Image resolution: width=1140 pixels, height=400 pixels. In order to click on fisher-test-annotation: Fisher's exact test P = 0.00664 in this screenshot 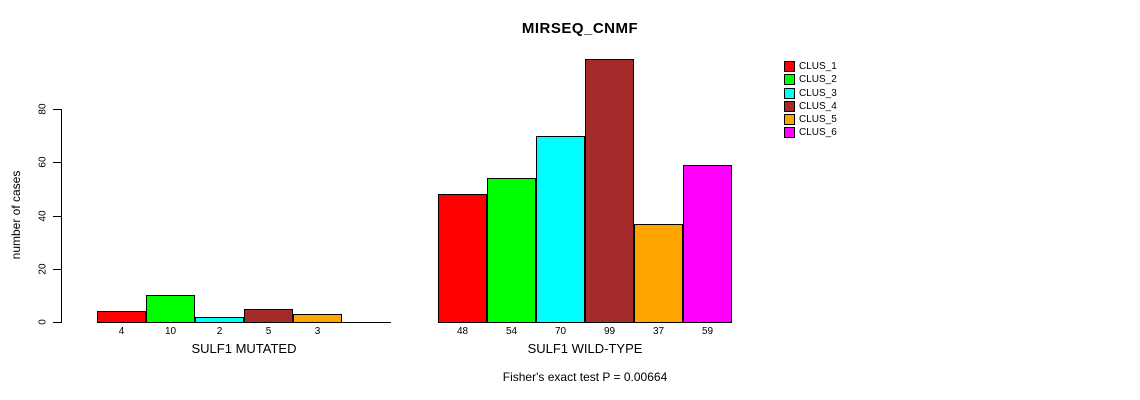, I will do `click(585, 377)`.